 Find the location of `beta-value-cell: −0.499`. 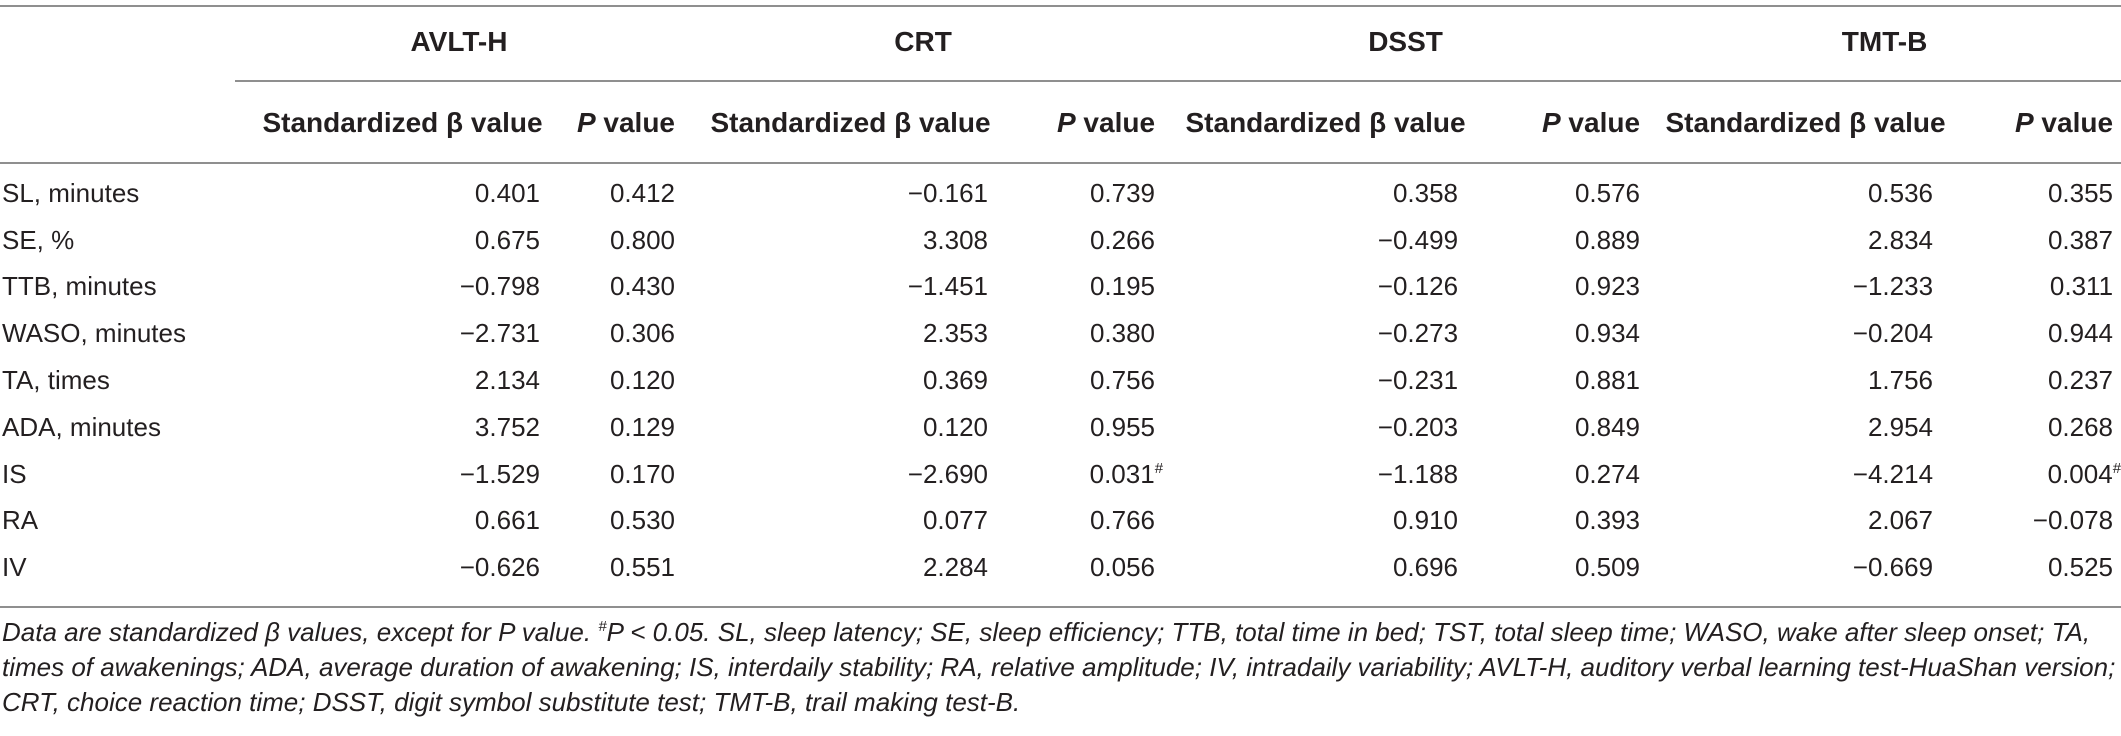

beta-value-cell: −0.499 is located at coordinates (1418, 239).